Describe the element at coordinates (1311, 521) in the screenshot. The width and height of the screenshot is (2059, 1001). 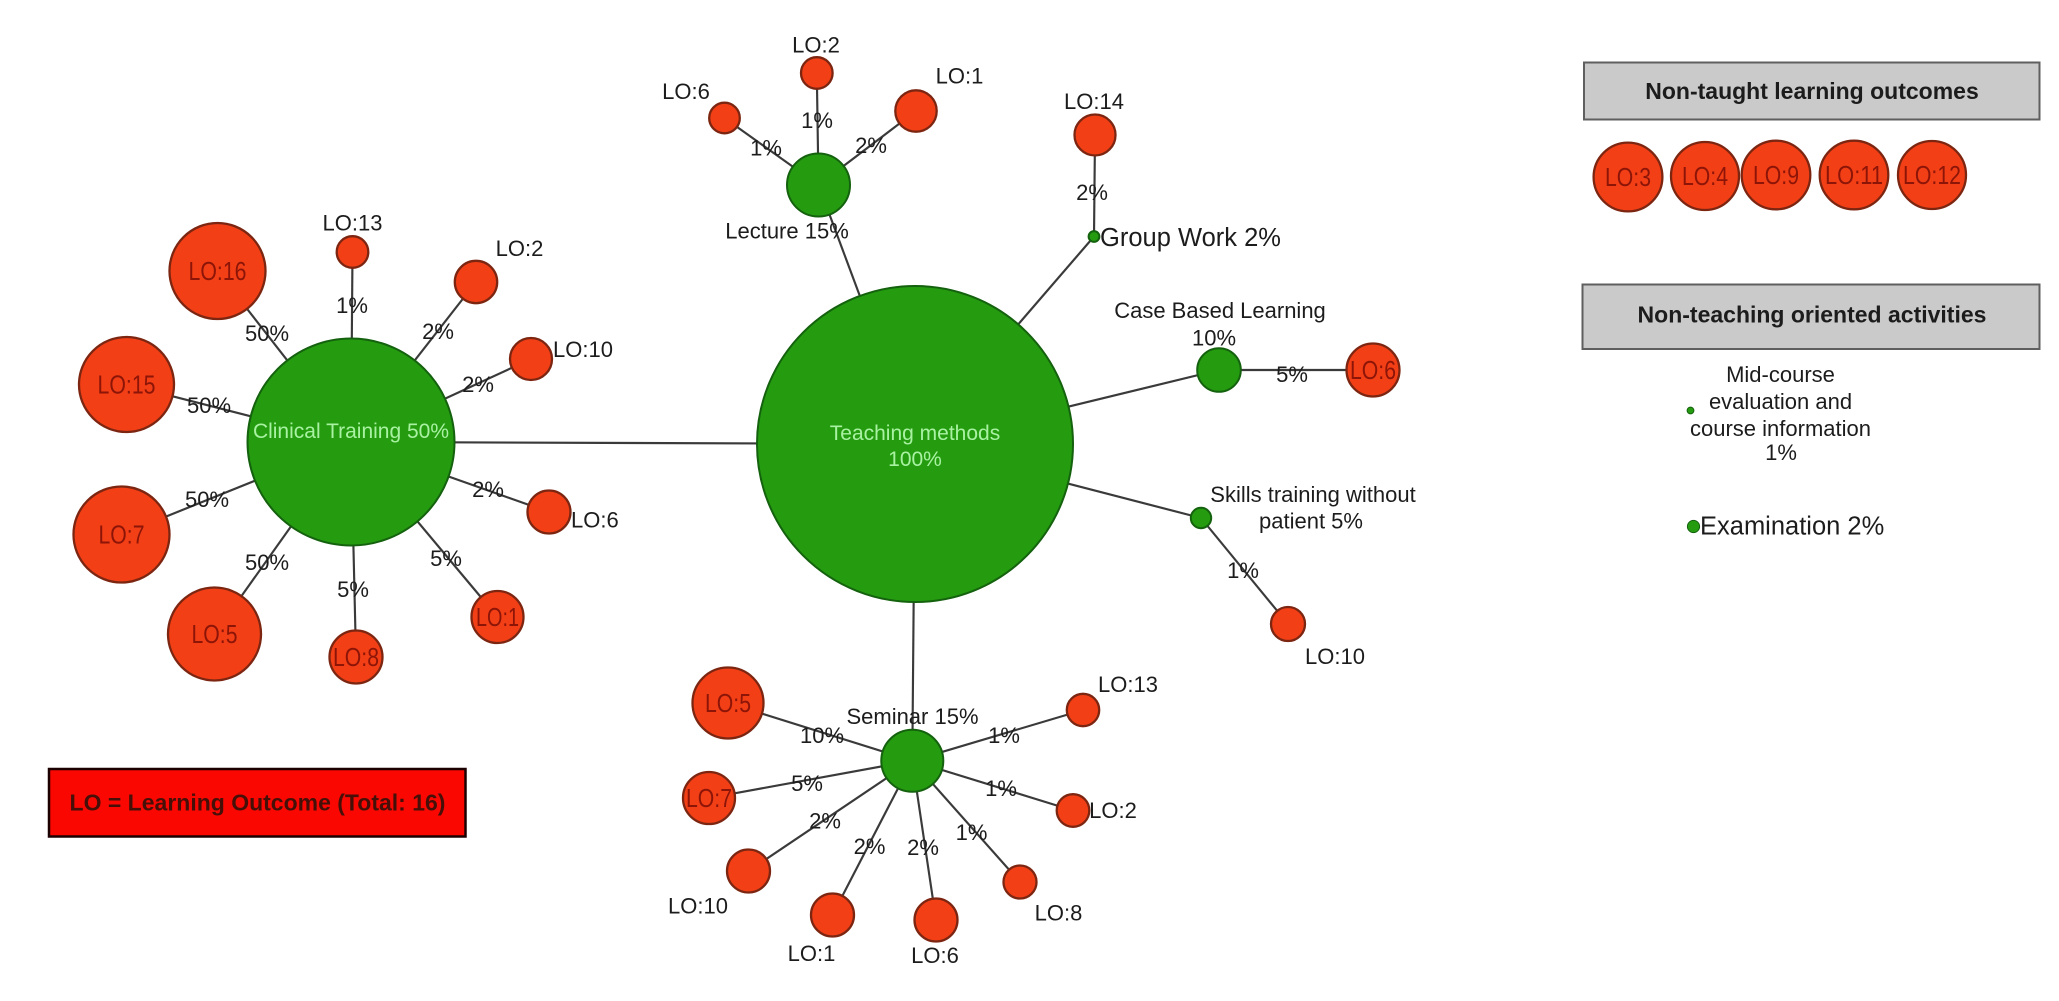
I see `svg-text: patient 5%` at that location.